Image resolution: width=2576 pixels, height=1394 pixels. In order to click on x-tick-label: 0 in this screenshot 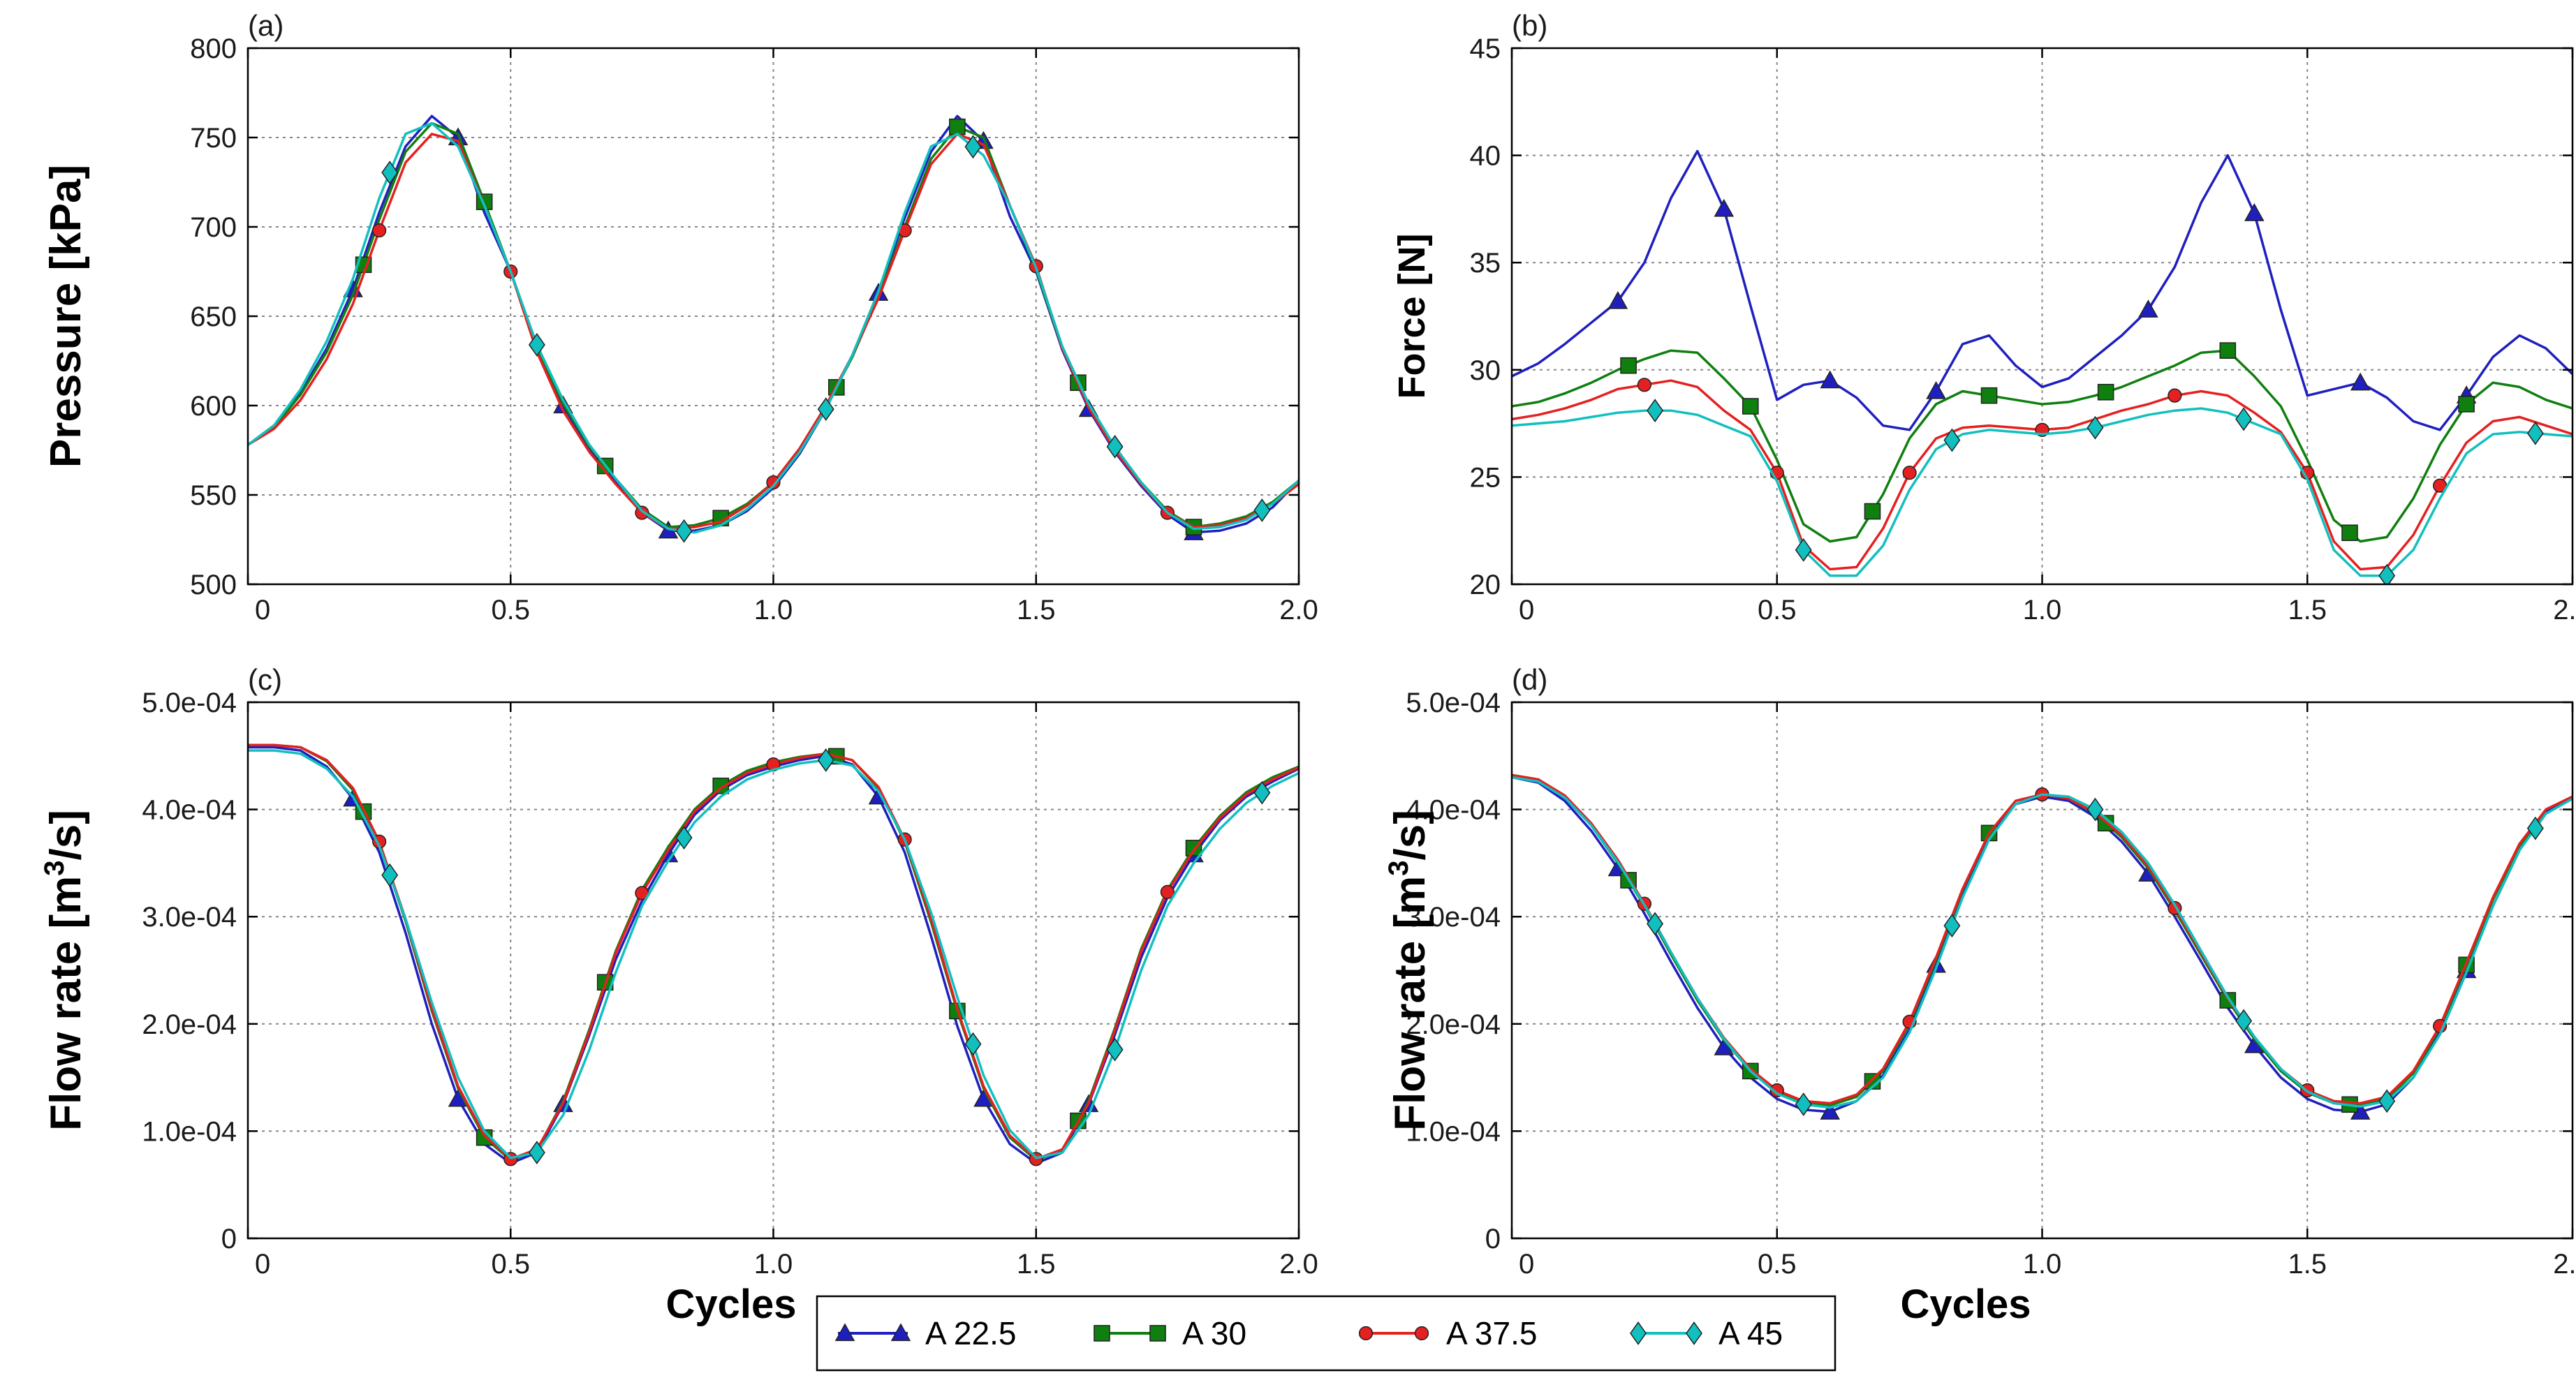, I will do `click(262, 610)`.